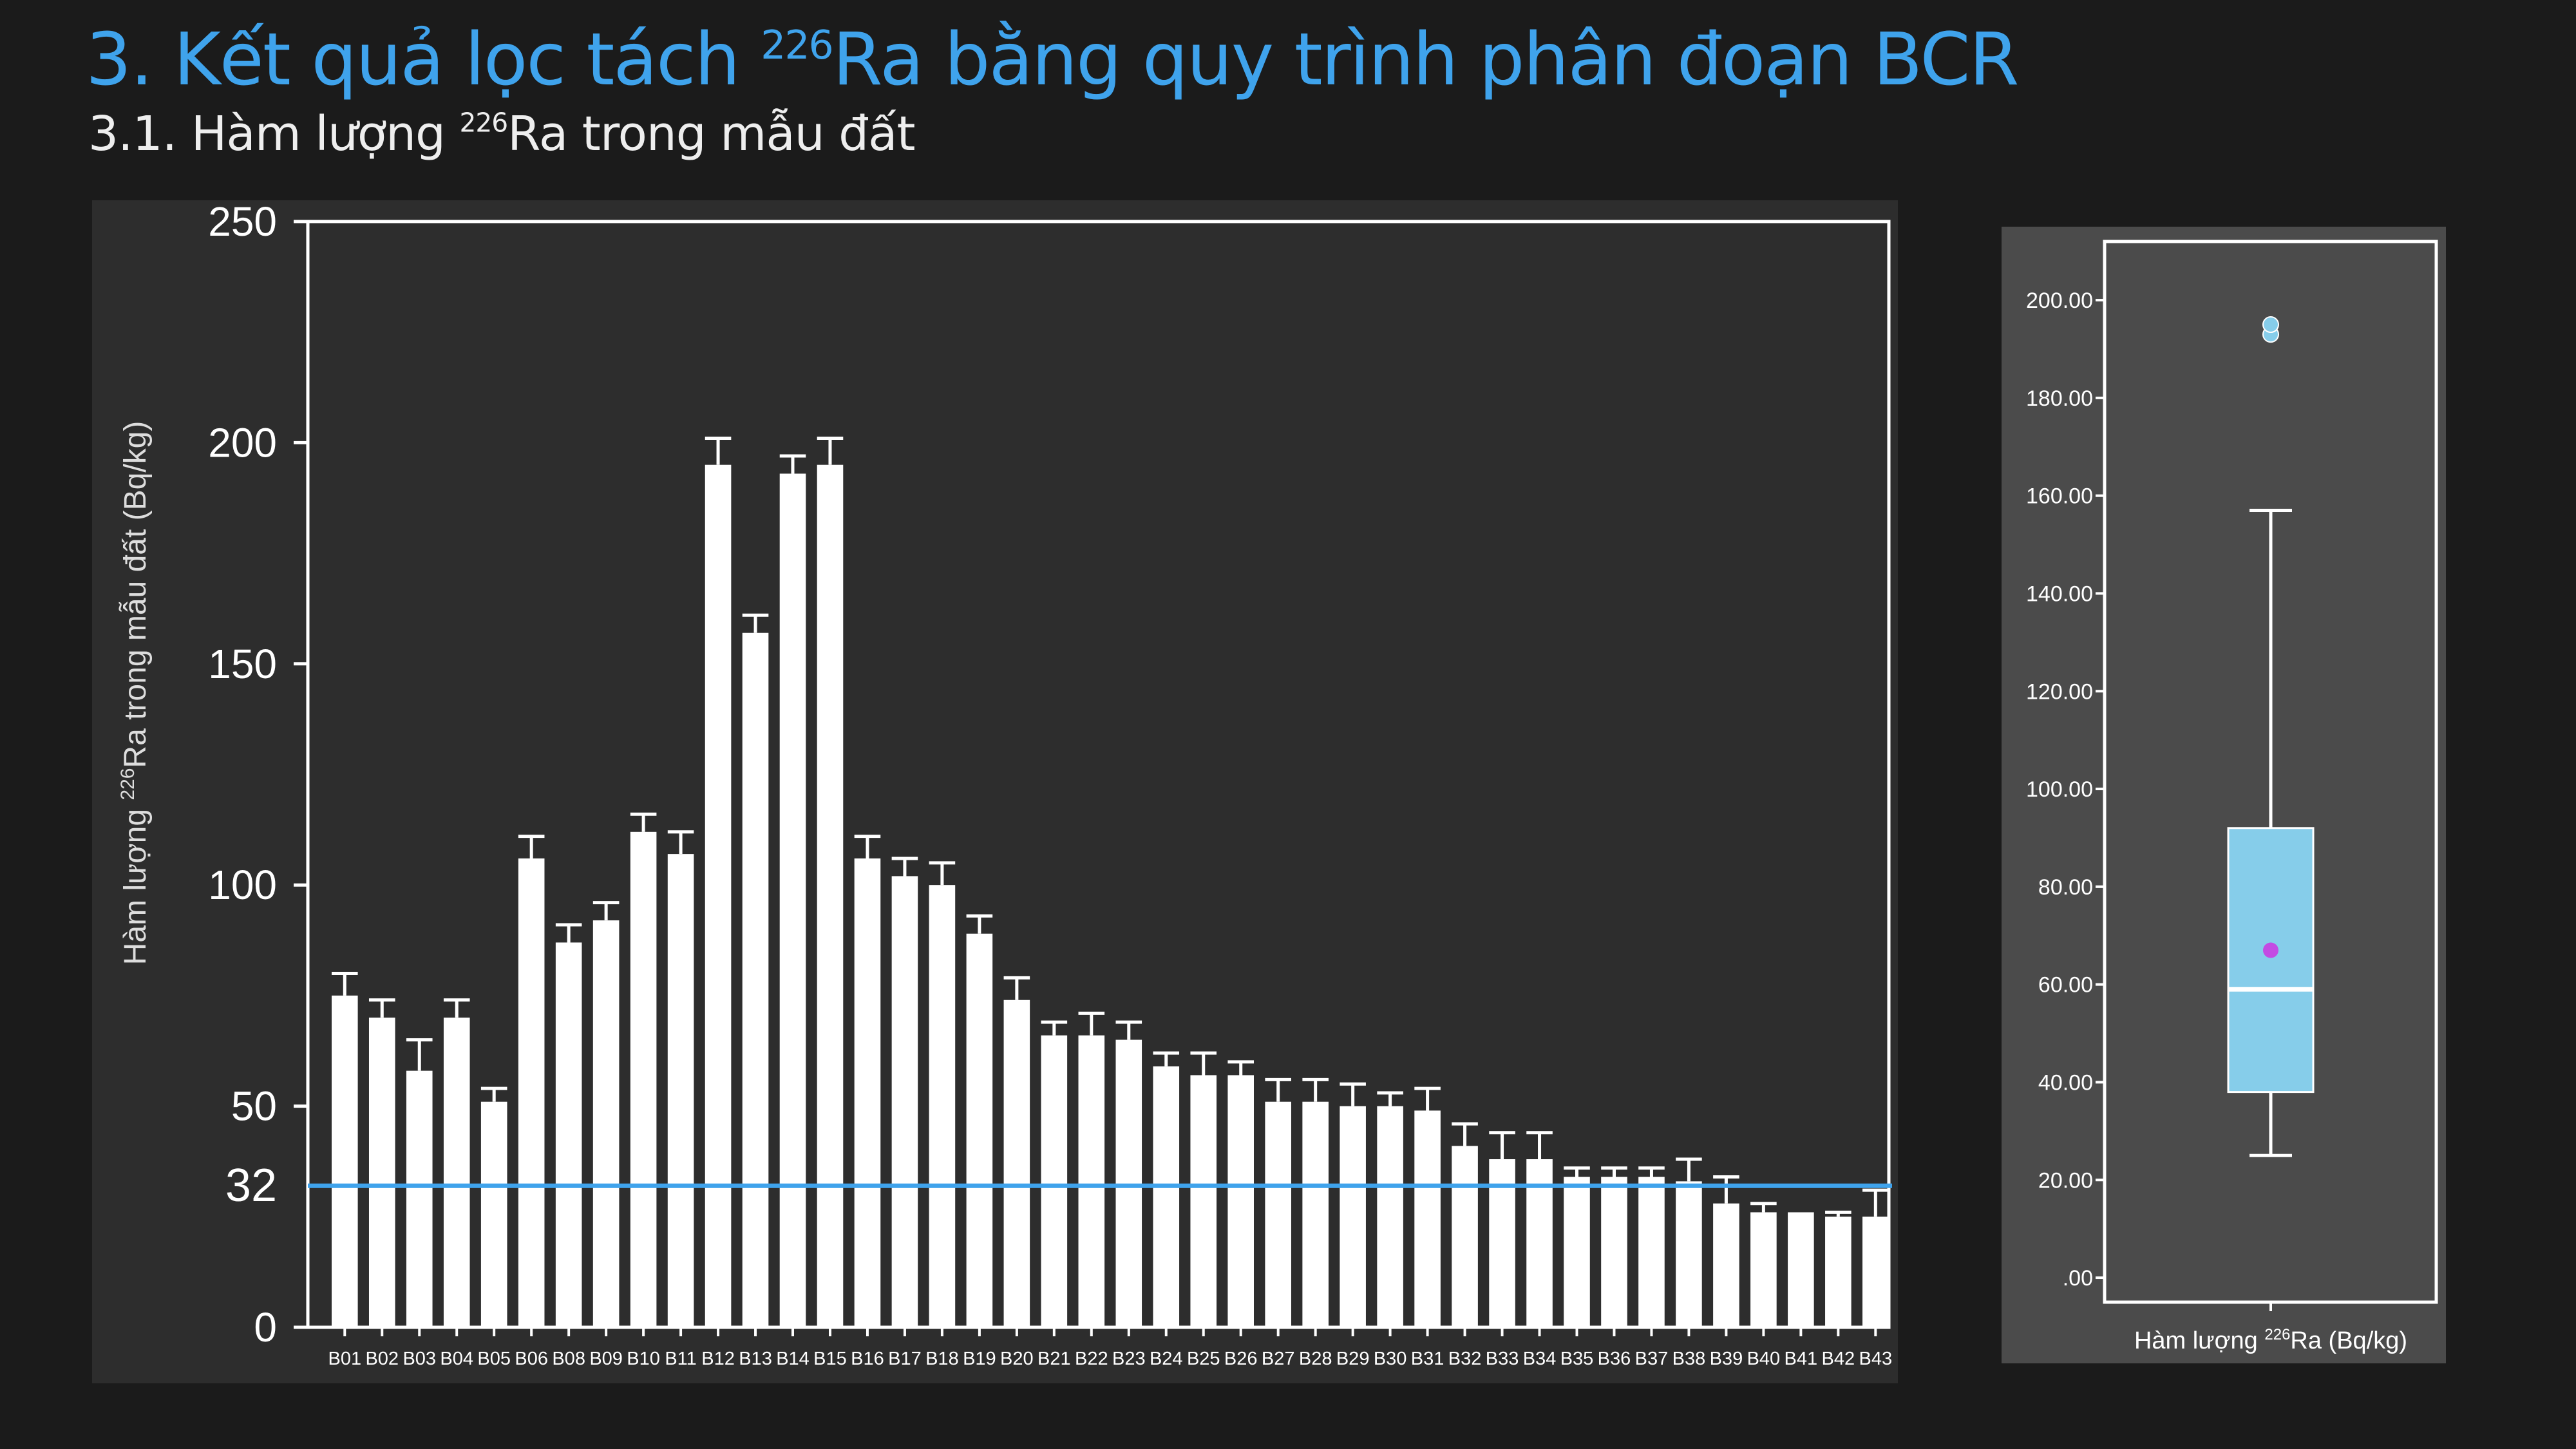 The height and width of the screenshot is (1449, 2576). Describe the element at coordinates (2270, 950) in the screenshot. I see `mean-marker` at that location.